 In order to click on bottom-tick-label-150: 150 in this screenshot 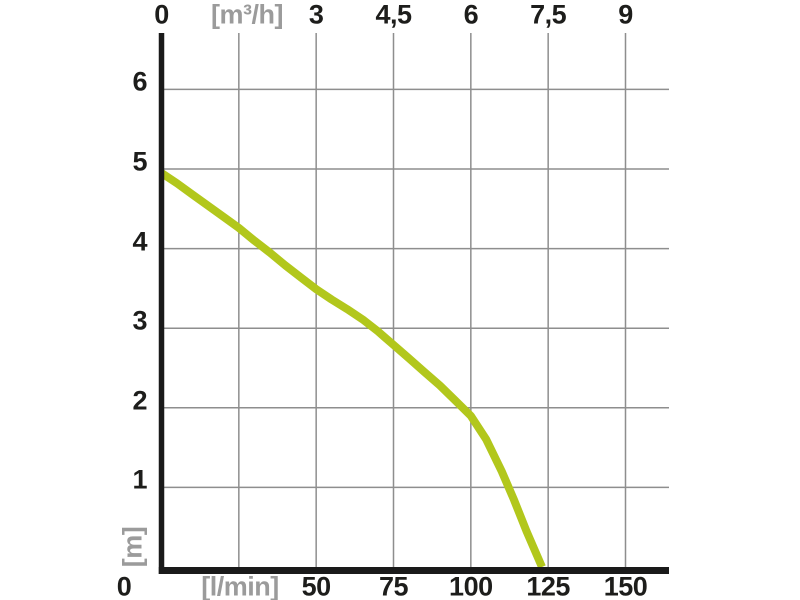, I will do `click(625, 585)`.